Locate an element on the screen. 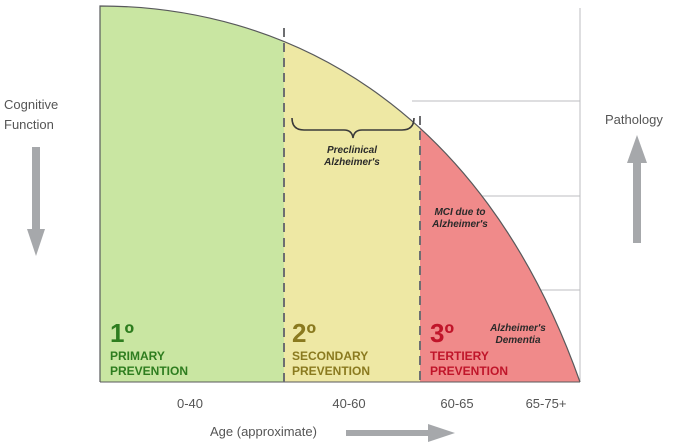  preclinical-brace is located at coordinates (353, 128).